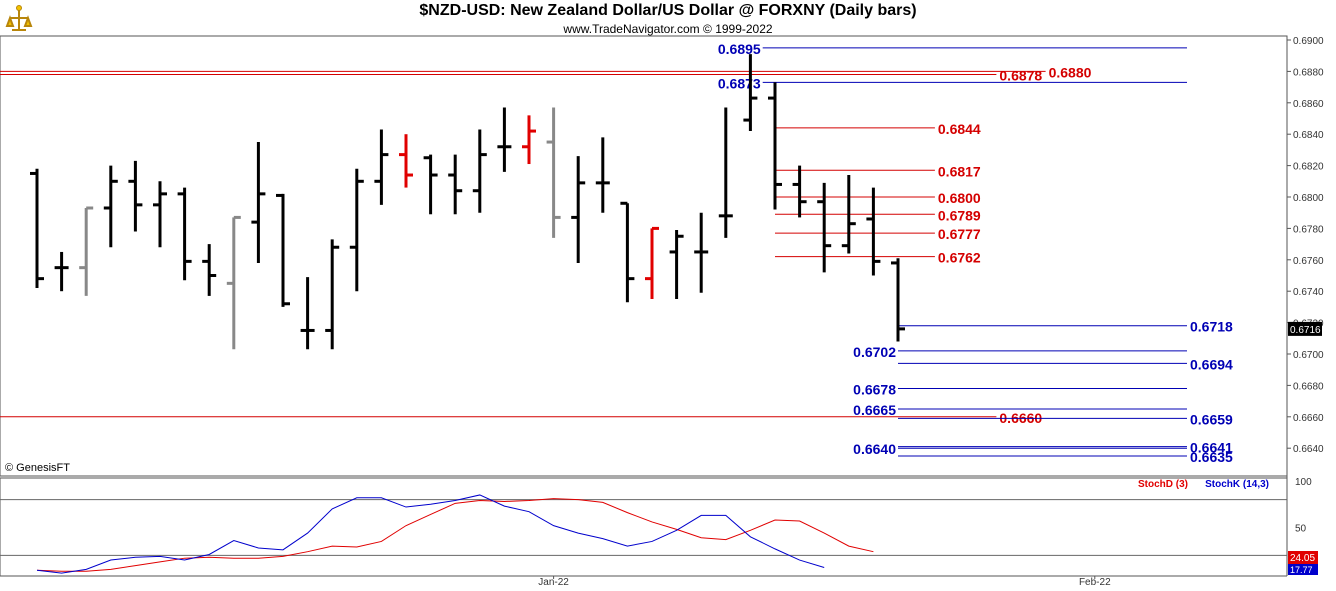 This screenshot has width=1336, height=591. I want to click on legend-stochd: StochD (3), so click(1163, 484).